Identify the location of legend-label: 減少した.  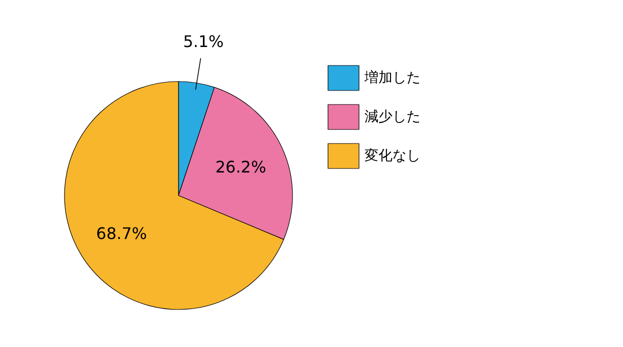
(392, 117).